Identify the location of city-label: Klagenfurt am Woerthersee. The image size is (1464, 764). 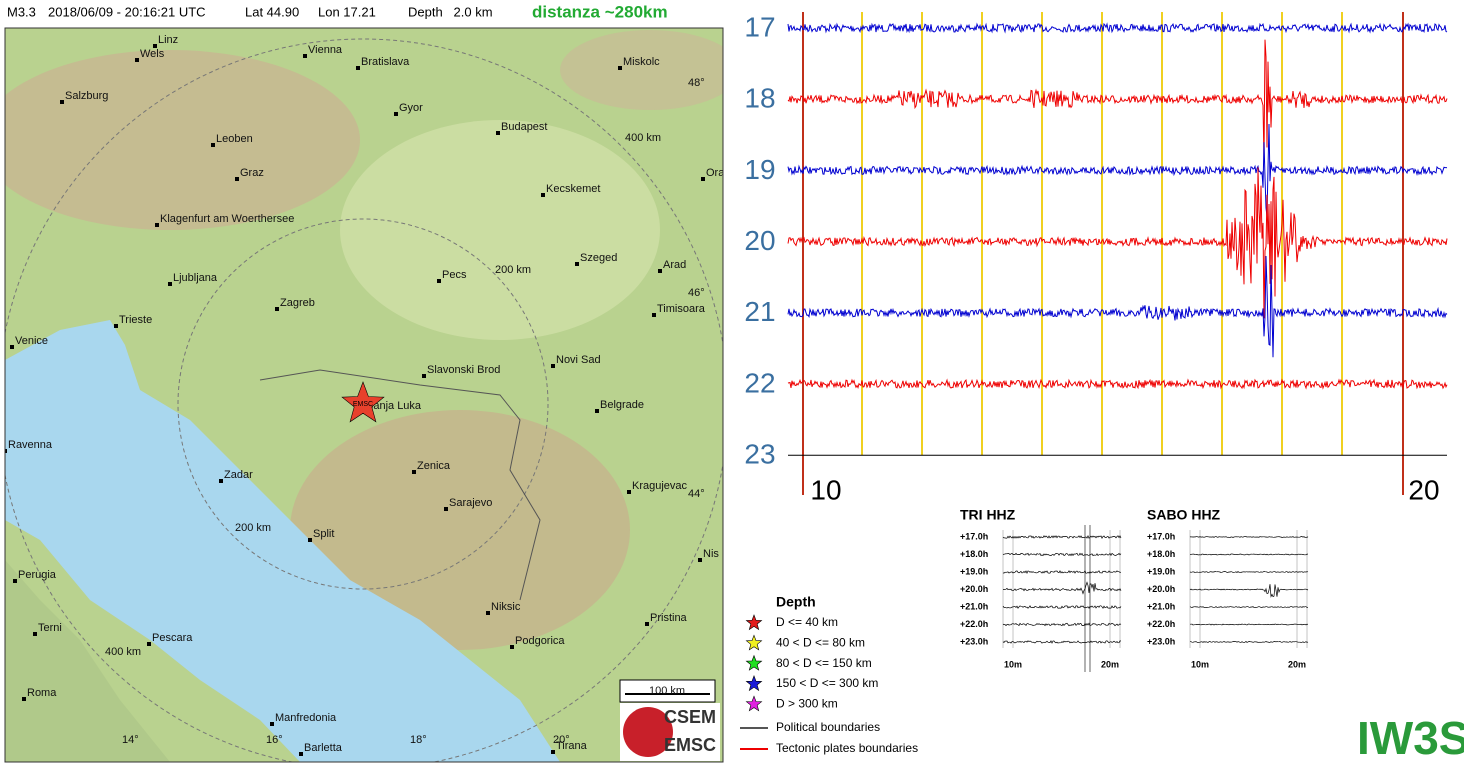
(227, 219).